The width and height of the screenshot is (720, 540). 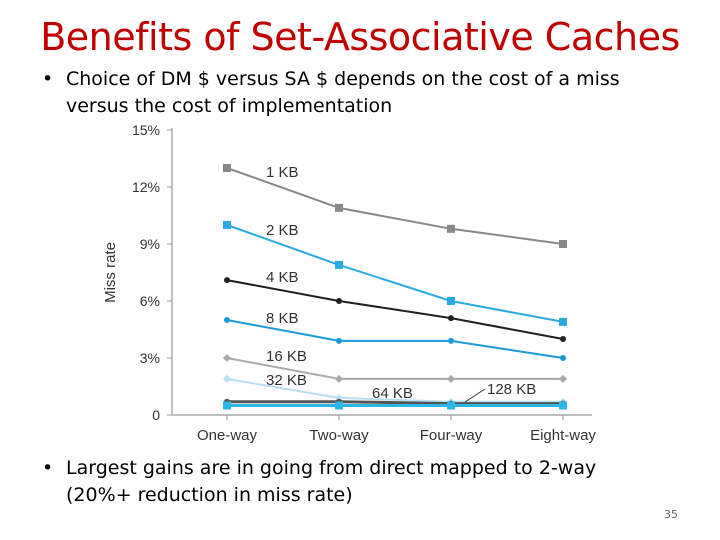 I want to click on y-tick-label: 12%, so click(x=146, y=187).